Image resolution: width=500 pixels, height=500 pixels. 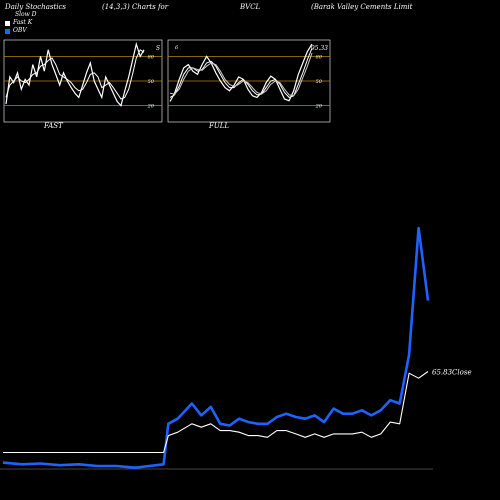 I want to click on legend-item-fast-k: Fast K, so click(x=21, y=23).